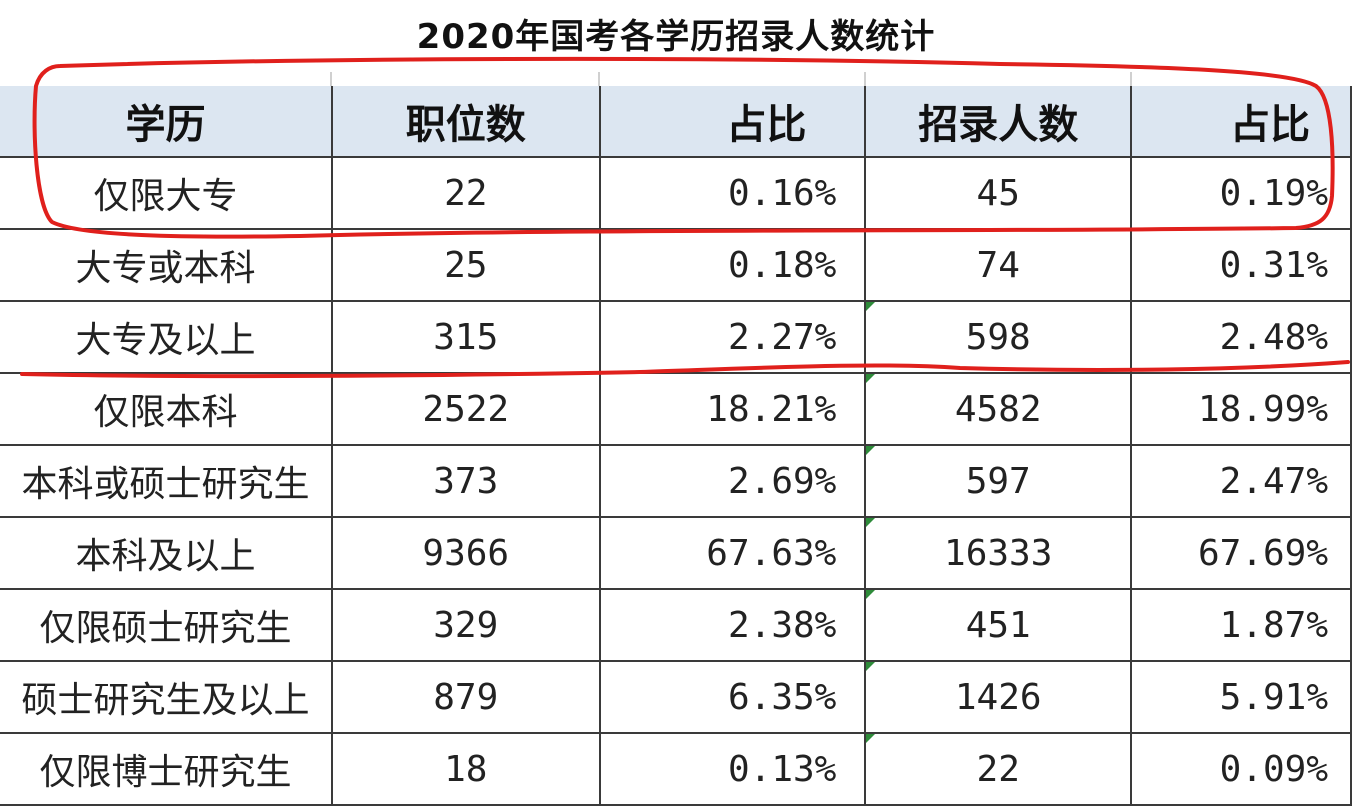 The width and height of the screenshot is (1352, 808). I want to click on cell-recruits: 1426, so click(999, 697).